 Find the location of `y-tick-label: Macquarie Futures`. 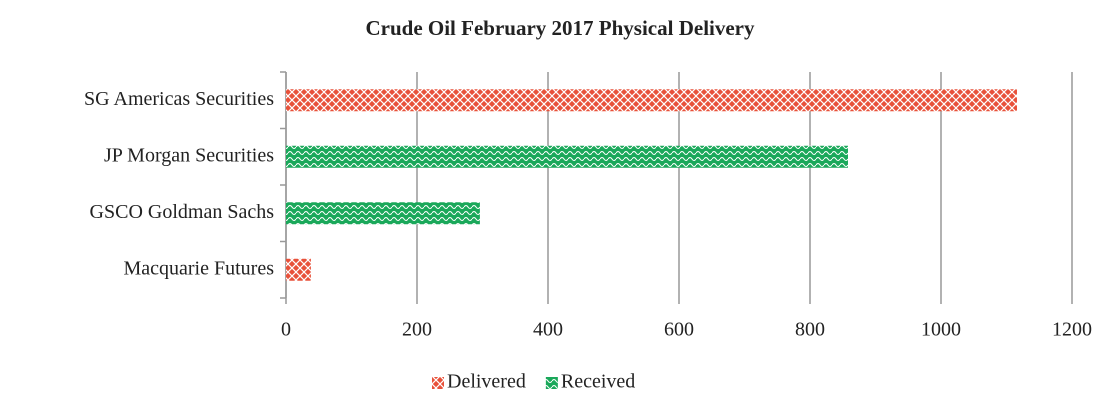

y-tick-label: Macquarie Futures is located at coordinates (198, 268).